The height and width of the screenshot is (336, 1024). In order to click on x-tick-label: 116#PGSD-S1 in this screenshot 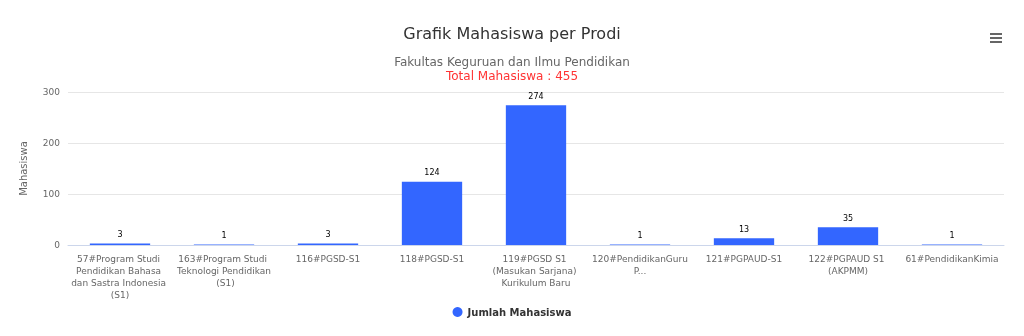, I will do `click(328, 259)`.